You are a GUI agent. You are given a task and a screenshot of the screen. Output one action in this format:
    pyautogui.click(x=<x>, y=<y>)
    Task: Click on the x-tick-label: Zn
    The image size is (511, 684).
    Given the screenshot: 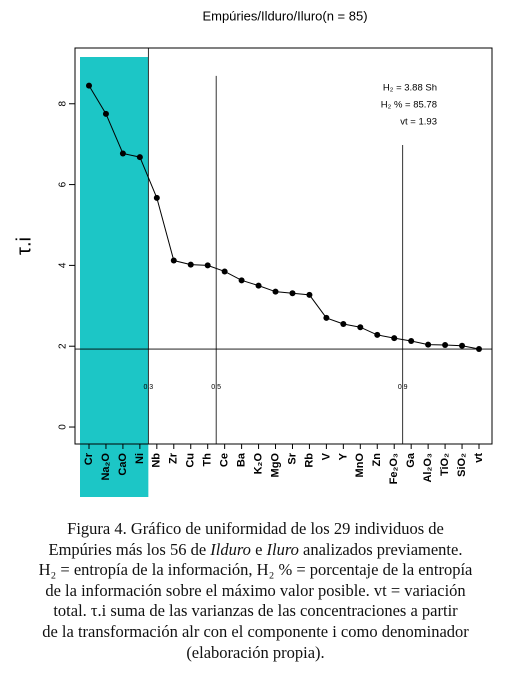 What is the action you would take?
    pyautogui.click(x=377, y=460)
    